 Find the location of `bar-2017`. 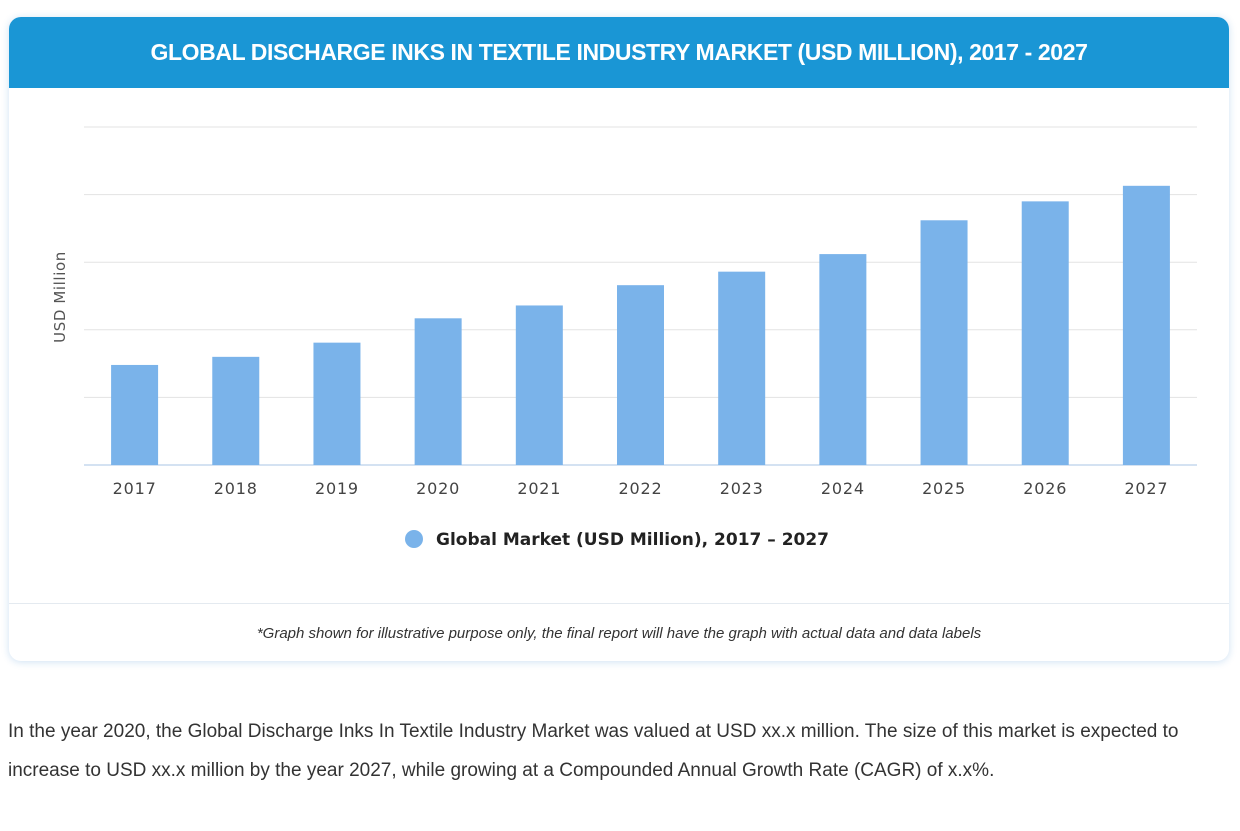

bar-2017 is located at coordinates (135, 414).